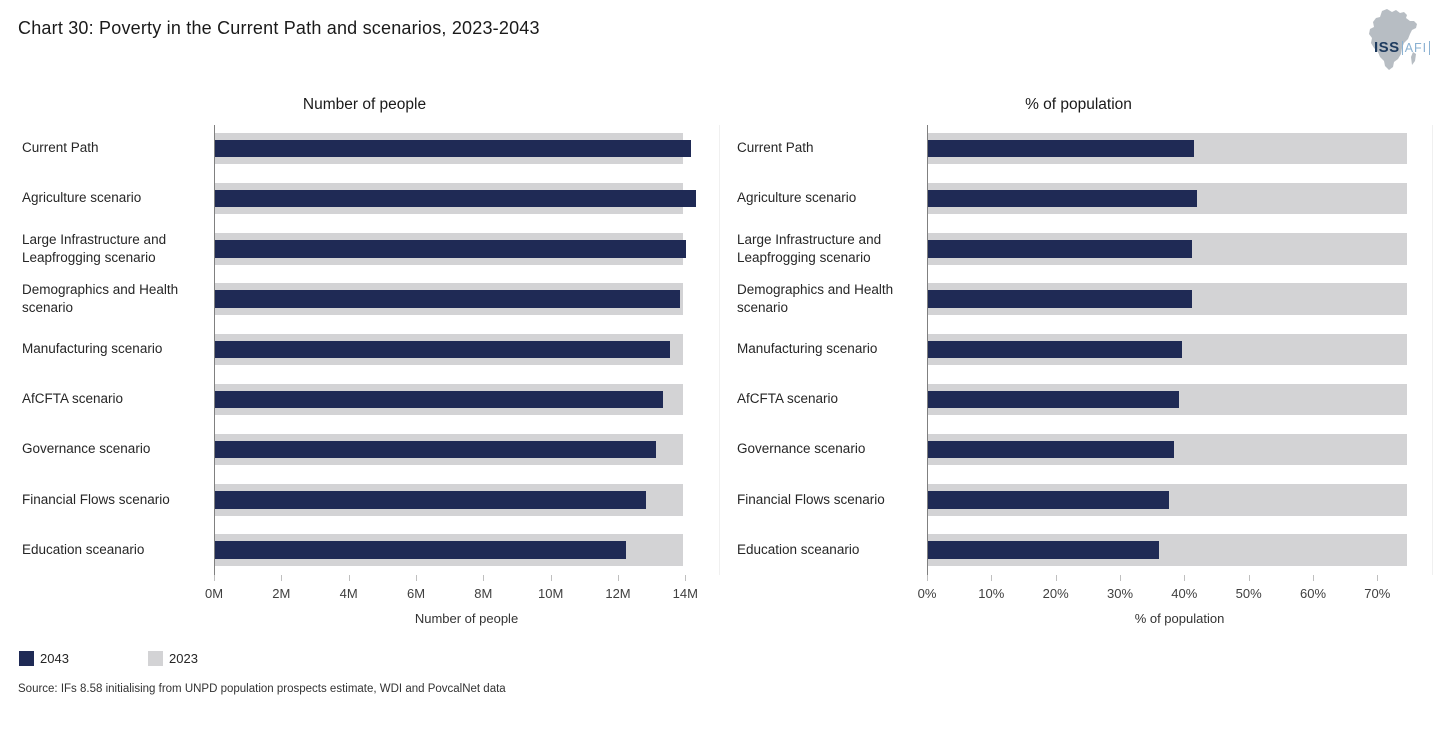  I want to click on tick-label: 20%, so click(1055, 593).